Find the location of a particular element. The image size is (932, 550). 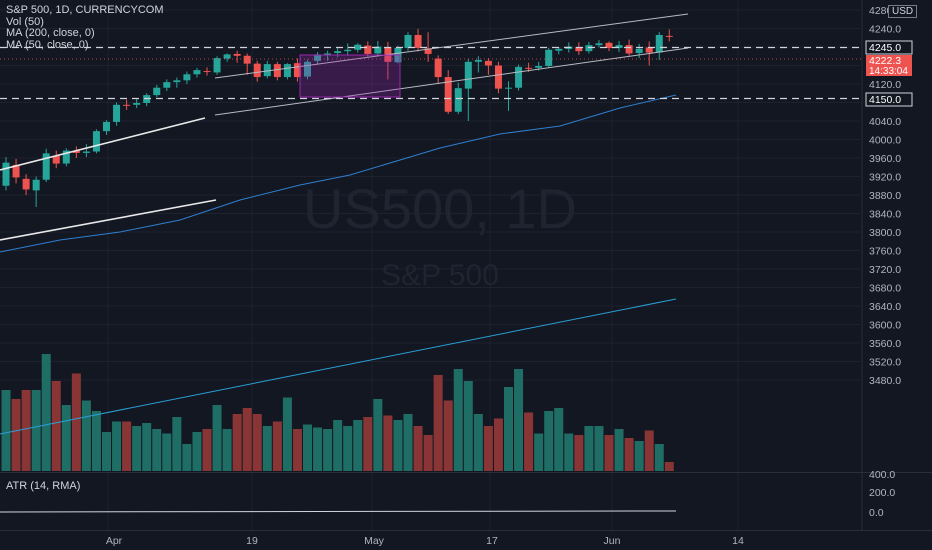

channel-bottom-line is located at coordinates (451, 81).